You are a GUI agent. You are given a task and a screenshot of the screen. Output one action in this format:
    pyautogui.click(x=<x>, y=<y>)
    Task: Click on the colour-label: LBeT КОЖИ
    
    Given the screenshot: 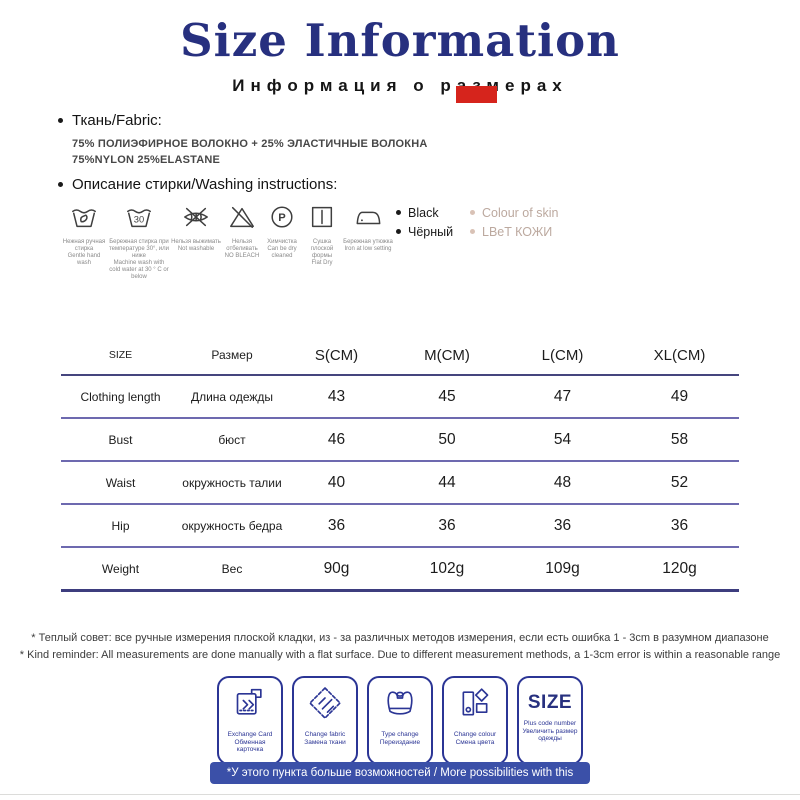 What is the action you would take?
    pyautogui.click(x=517, y=231)
    